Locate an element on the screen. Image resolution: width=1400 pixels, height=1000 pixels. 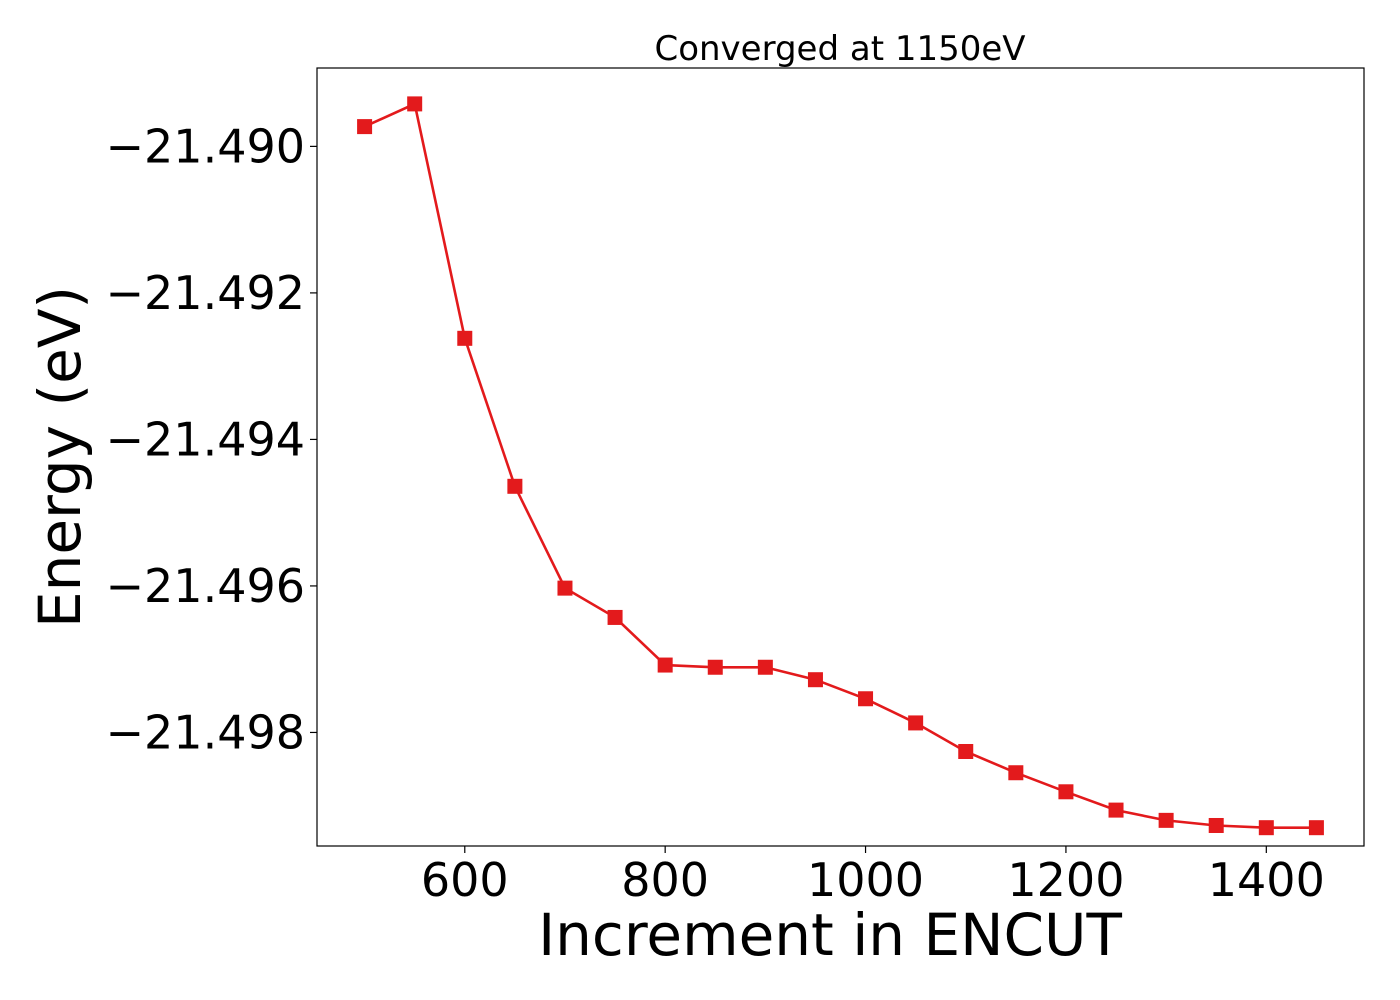
x-tick-label: 1200 is located at coordinates (1065, 880).